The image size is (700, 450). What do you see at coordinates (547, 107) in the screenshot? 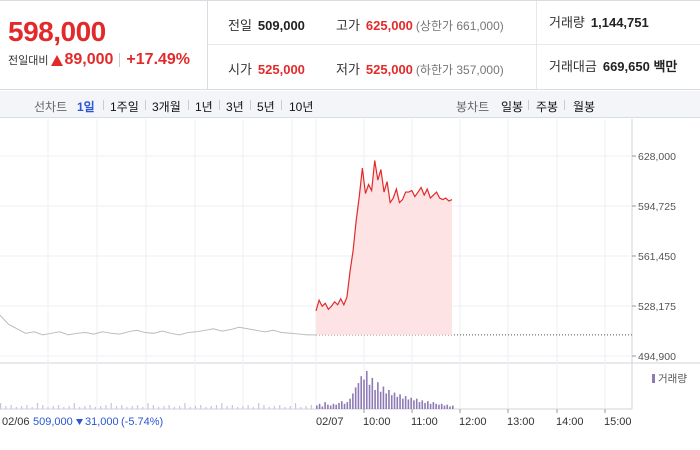
I see `tab-weekly: 주봉` at bounding box center [547, 107].